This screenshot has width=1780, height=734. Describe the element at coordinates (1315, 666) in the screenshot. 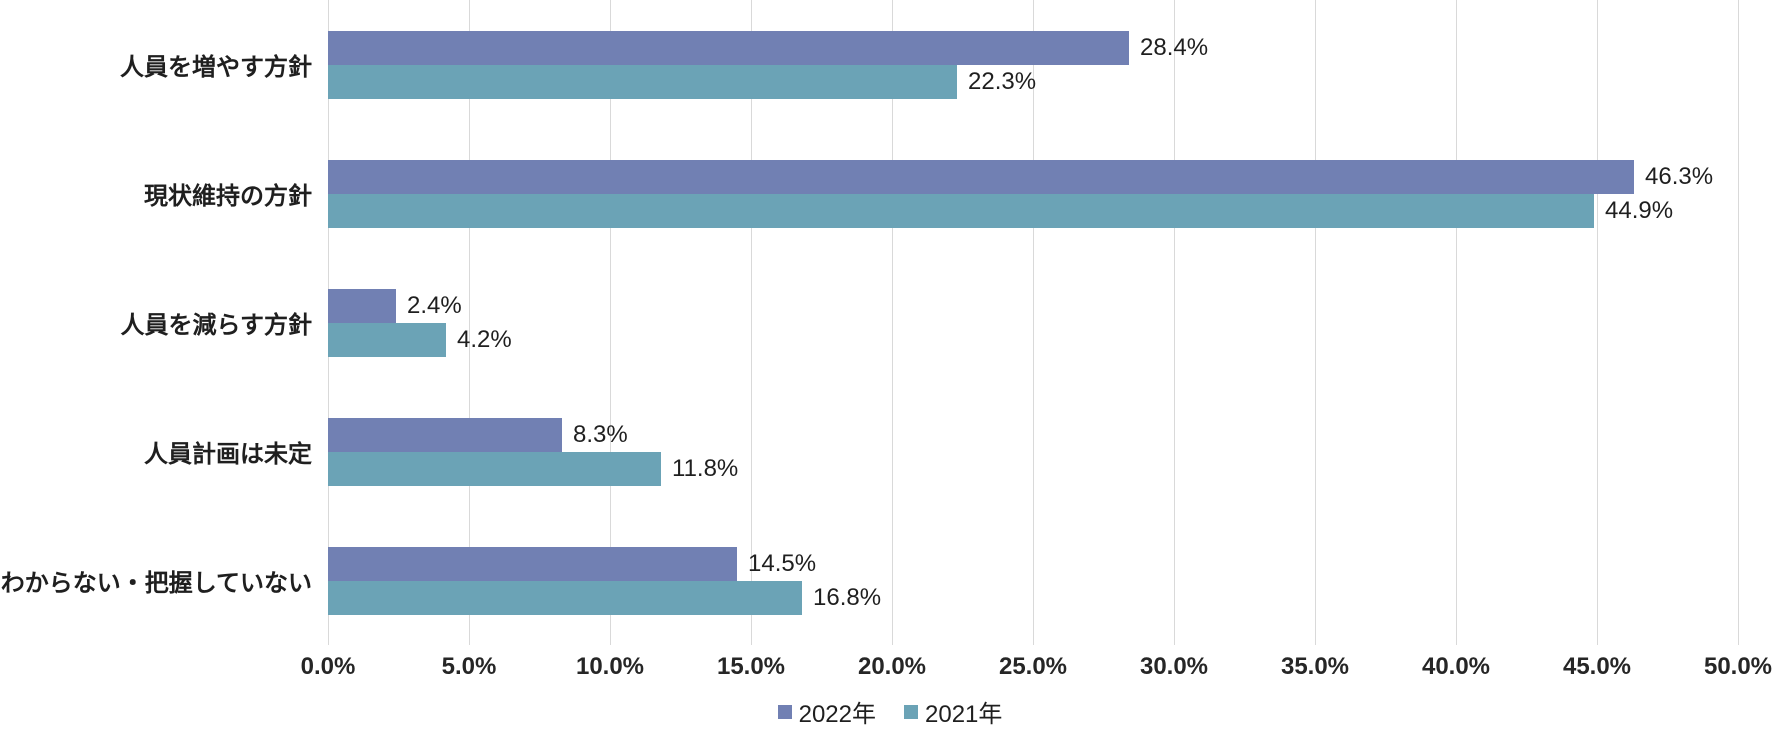

I see `x-tick-label: 35.0%` at that location.